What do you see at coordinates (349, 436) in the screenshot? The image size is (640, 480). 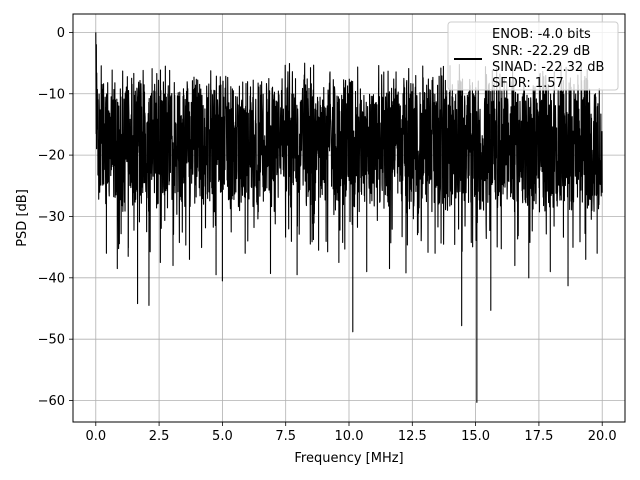 I see `x-tick-label: 10.0` at bounding box center [349, 436].